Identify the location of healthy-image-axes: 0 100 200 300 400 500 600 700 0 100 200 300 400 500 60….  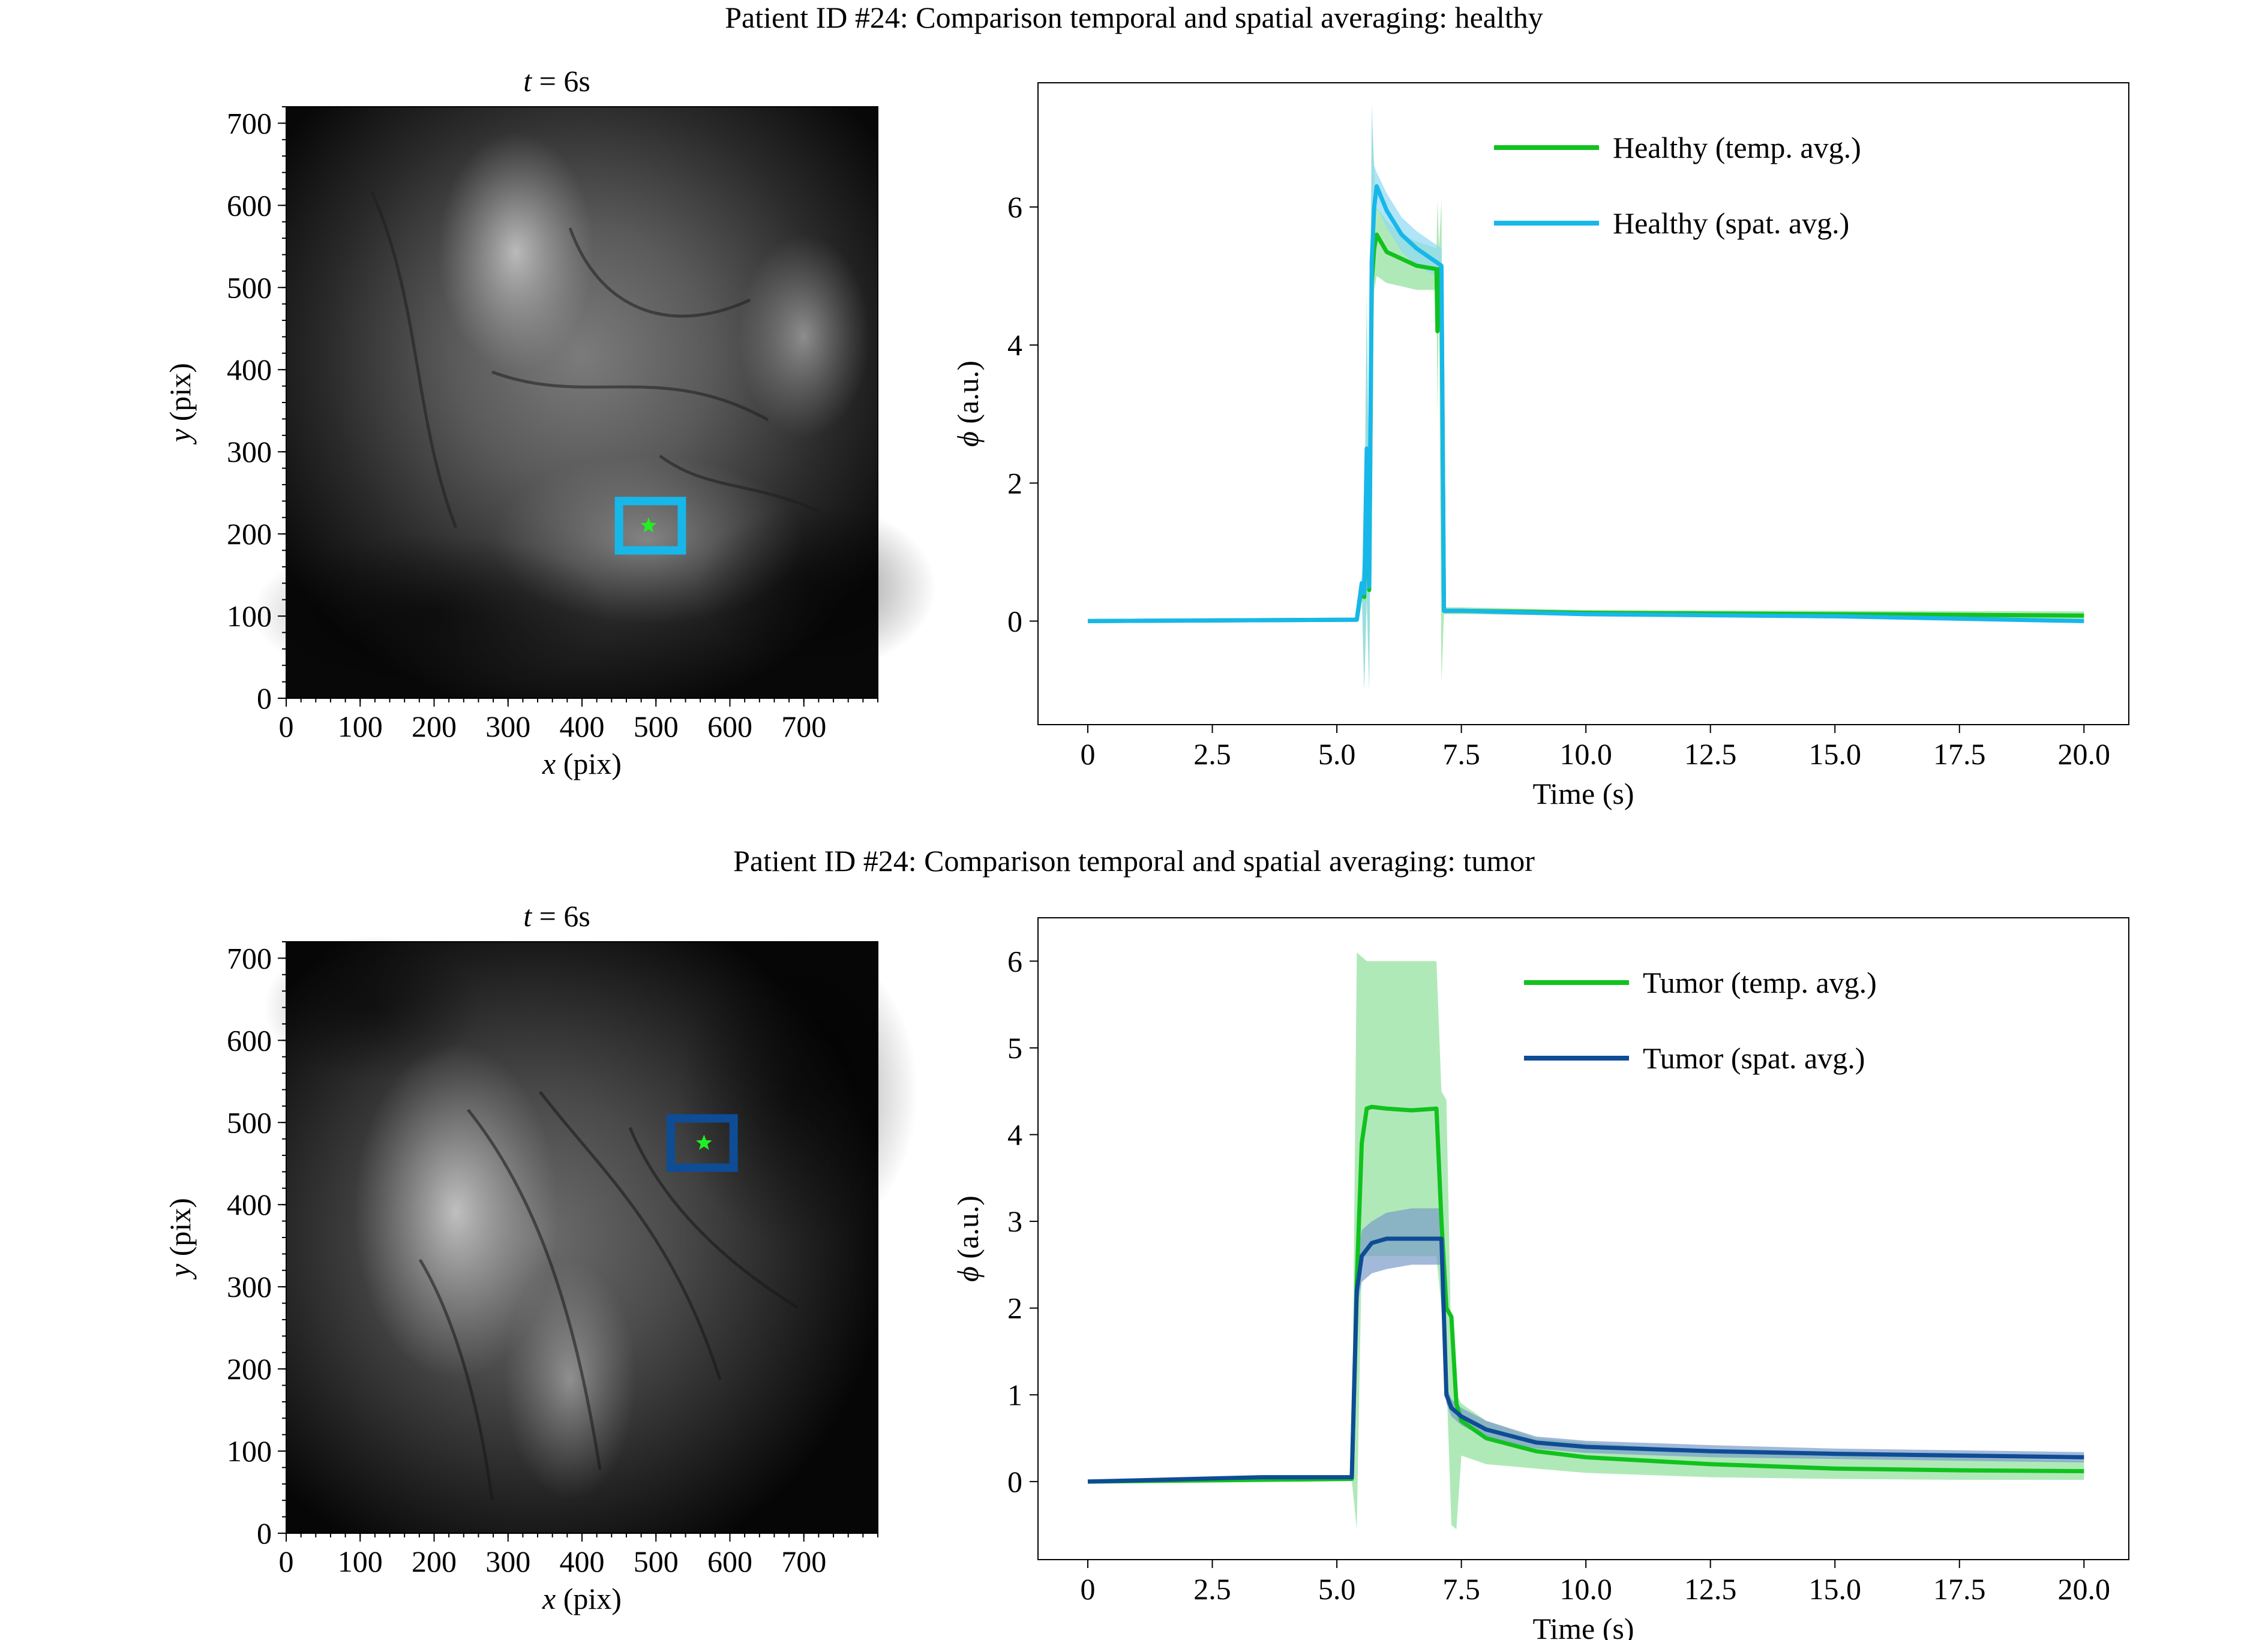
(520, 443).